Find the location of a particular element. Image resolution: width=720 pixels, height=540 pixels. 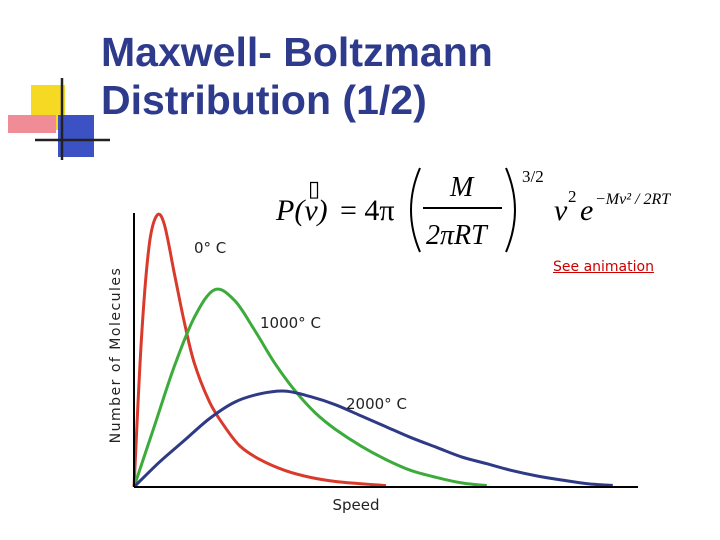

formula-right-paren is located at coordinates (510, 210).